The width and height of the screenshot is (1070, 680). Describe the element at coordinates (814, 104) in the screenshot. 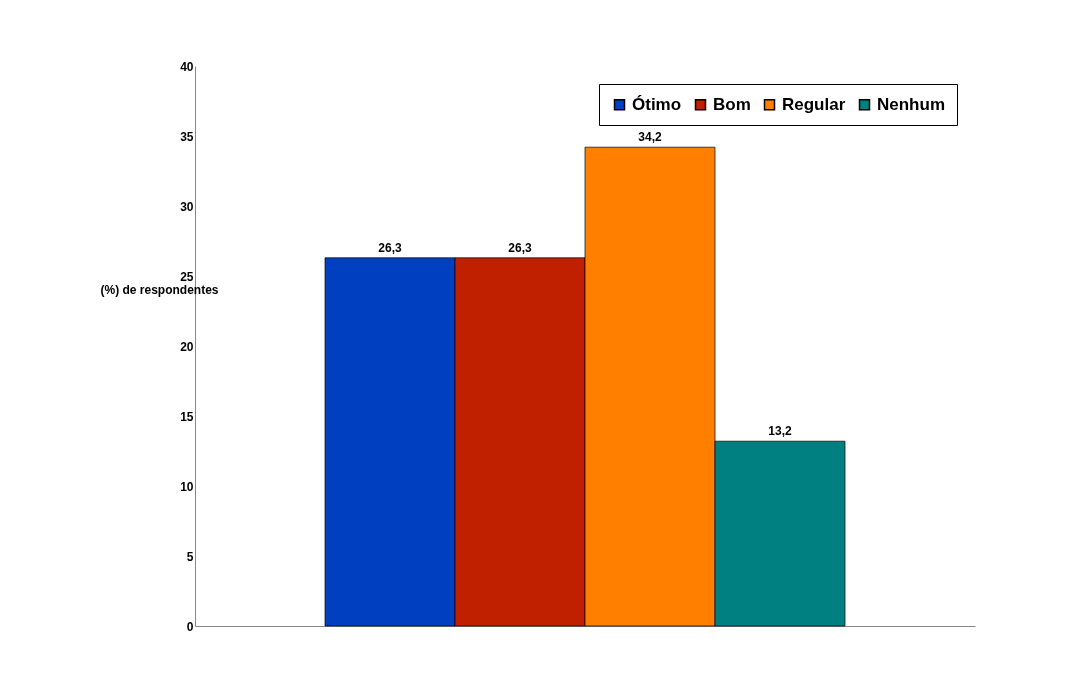

I see `legend-label: Regular` at that location.